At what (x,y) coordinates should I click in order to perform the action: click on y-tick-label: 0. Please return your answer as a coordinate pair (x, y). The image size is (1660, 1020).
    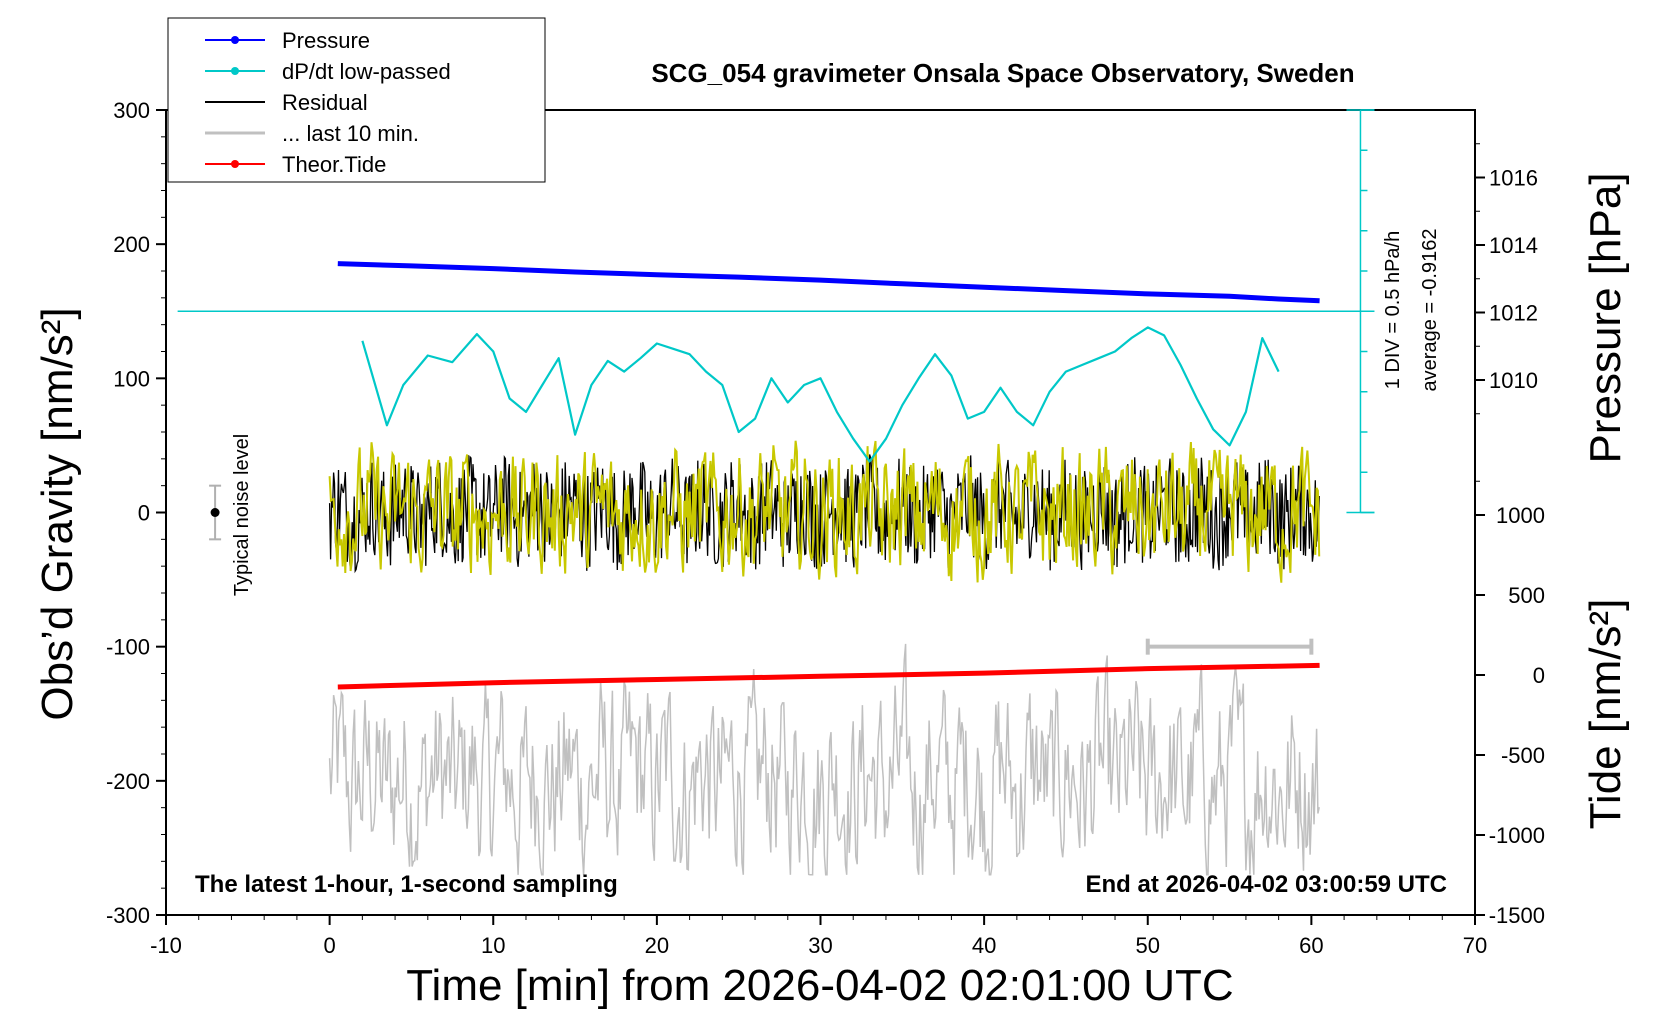
    Looking at the image, I should click on (144, 513).